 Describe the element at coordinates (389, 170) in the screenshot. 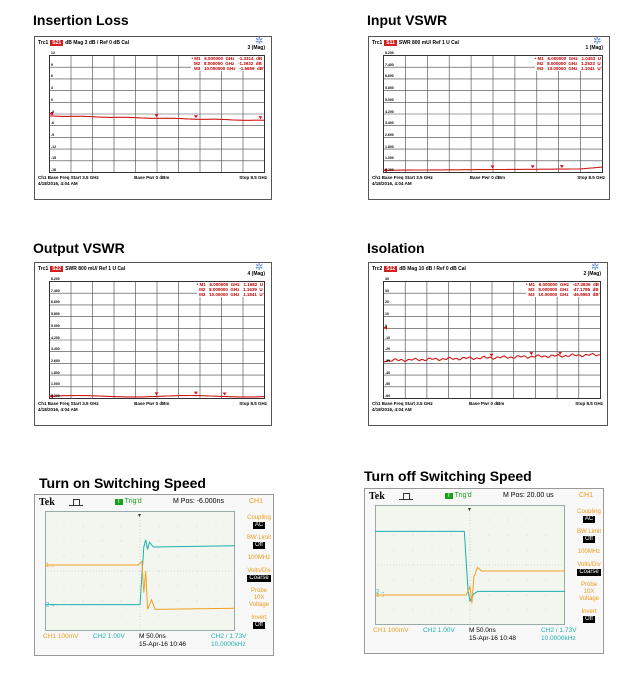

I see `y-tick-label: 0.200` at that location.